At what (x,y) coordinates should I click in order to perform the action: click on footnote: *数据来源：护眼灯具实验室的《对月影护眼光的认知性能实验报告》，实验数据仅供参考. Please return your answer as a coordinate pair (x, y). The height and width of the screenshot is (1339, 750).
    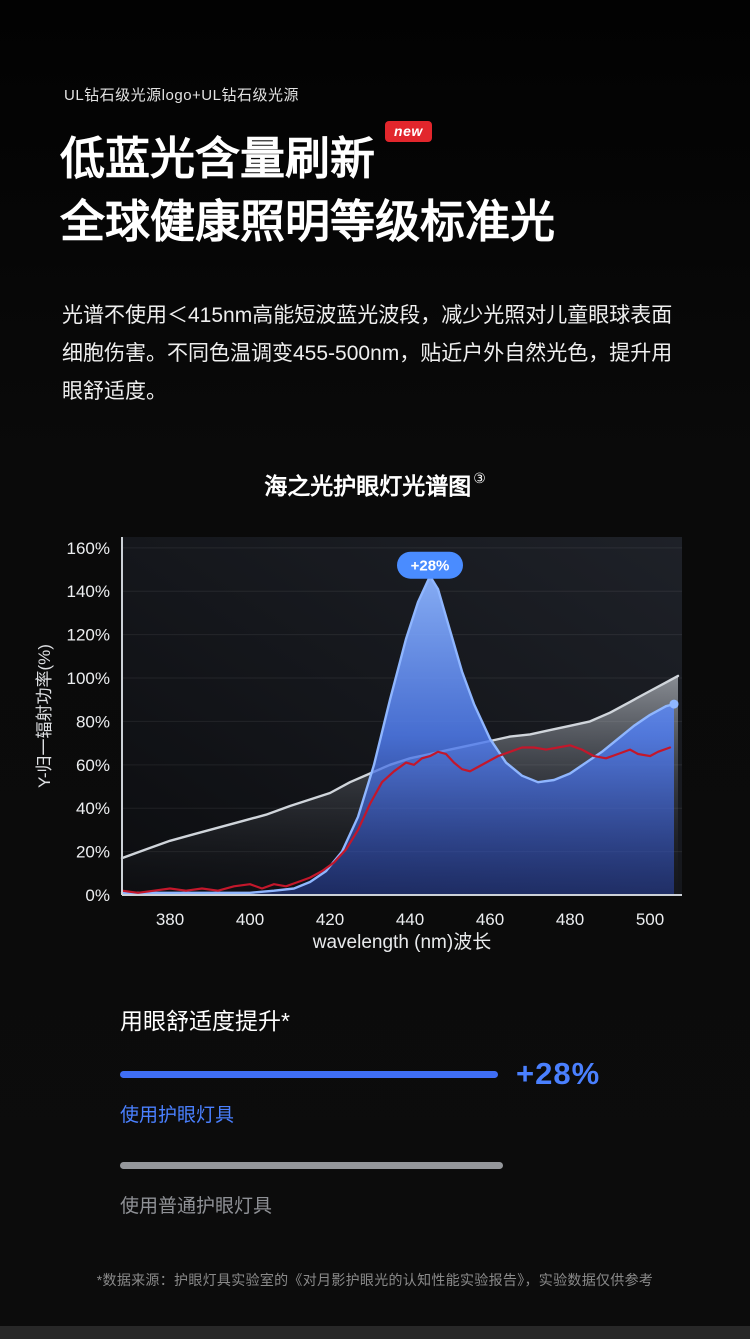
    Looking at the image, I should click on (375, 1280).